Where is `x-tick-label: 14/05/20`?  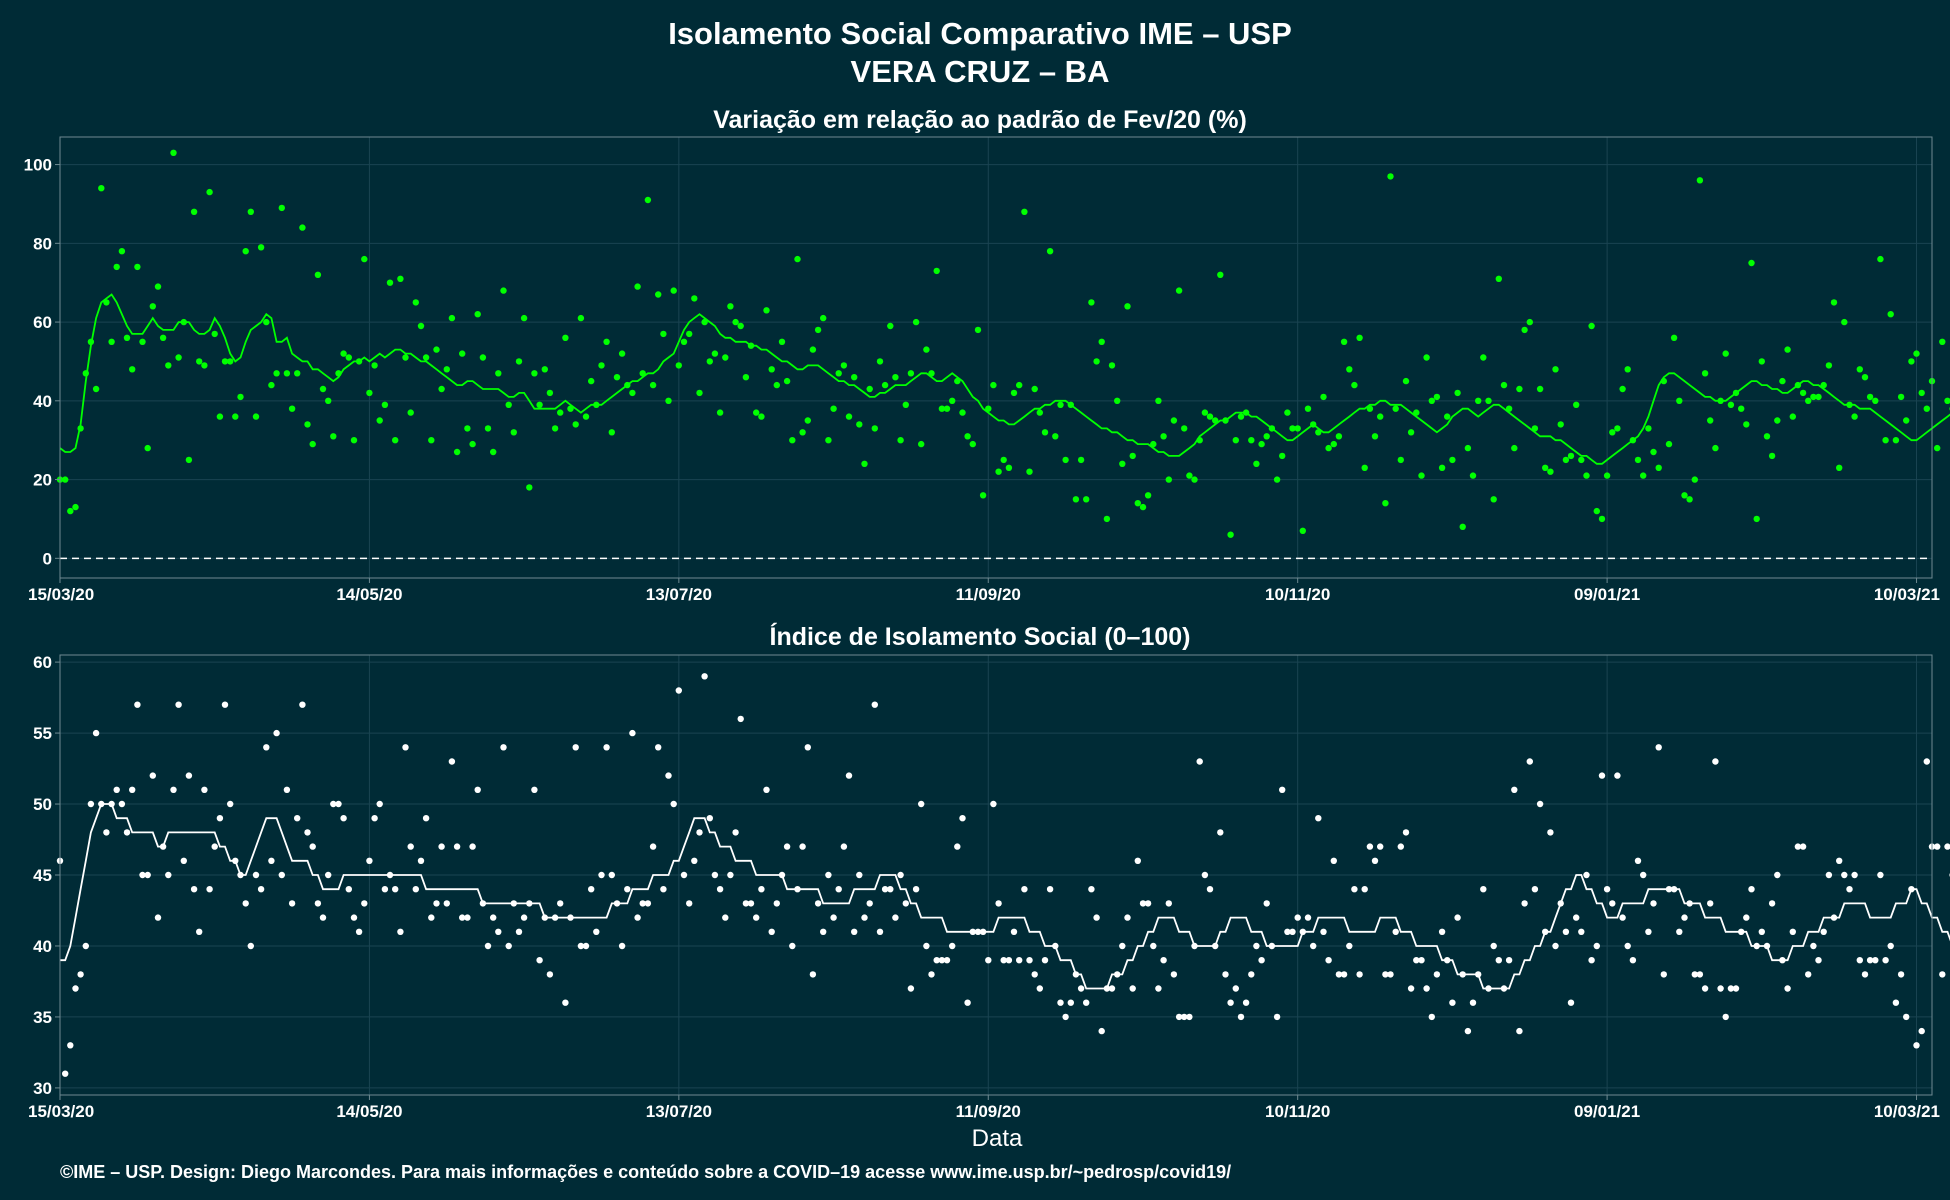
x-tick-label: 14/05/20 is located at coordinates (369, 594).